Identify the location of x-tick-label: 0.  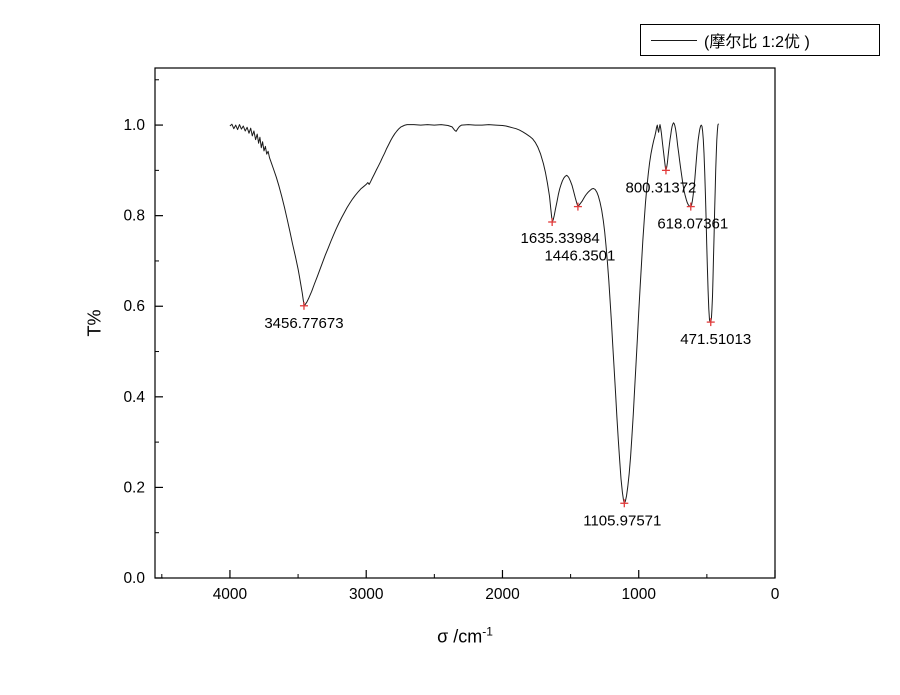
(775, 594).